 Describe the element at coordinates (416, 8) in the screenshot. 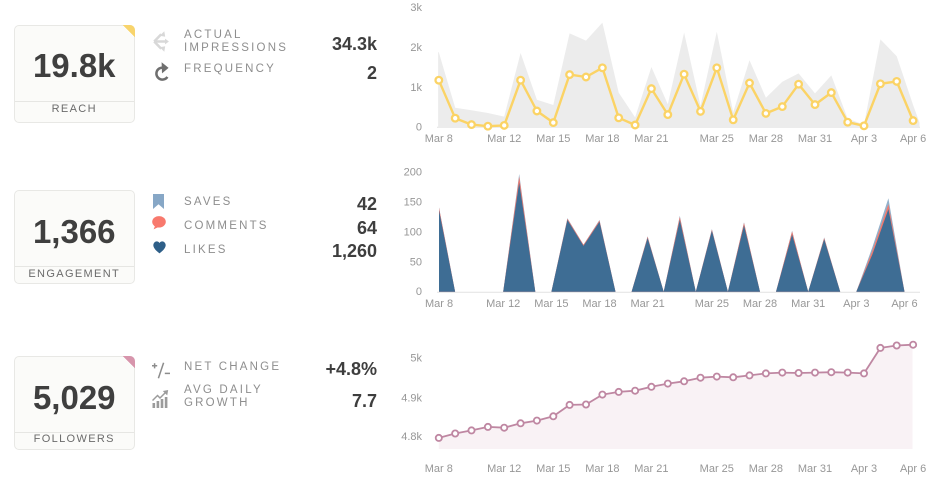

I see `svg-text: 3k` at that location.